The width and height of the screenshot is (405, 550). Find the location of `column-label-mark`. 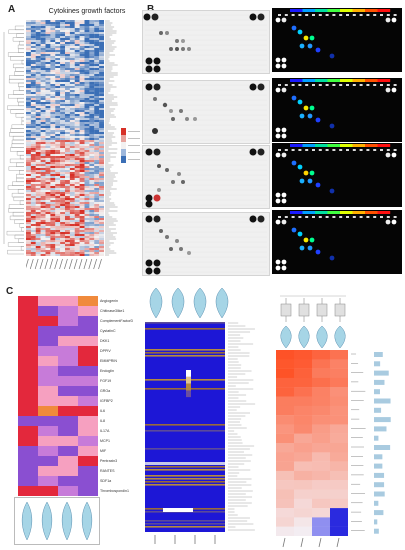

column-label-mark is located at coordinates (85, 264).